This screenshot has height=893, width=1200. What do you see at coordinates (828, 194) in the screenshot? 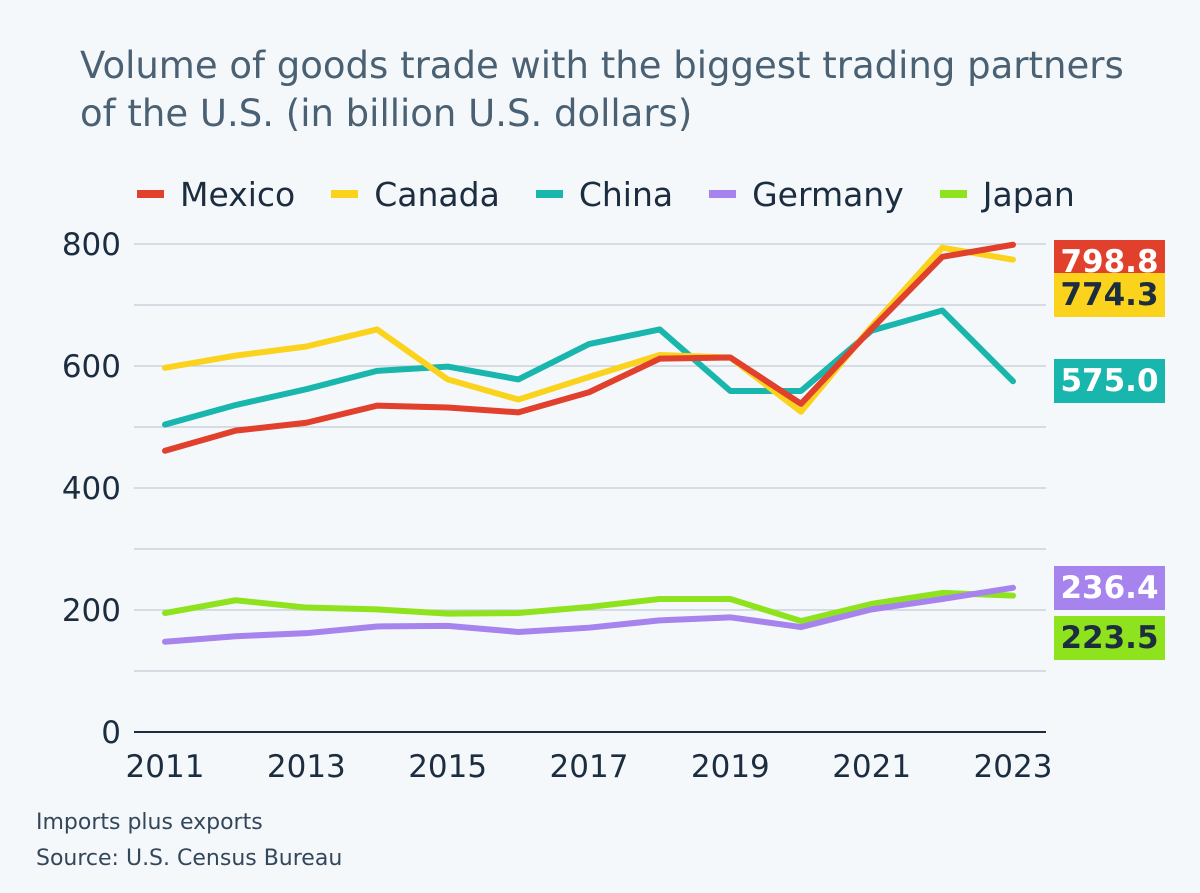
I see `legend-label: Germany` at bounding box center [828, 194].